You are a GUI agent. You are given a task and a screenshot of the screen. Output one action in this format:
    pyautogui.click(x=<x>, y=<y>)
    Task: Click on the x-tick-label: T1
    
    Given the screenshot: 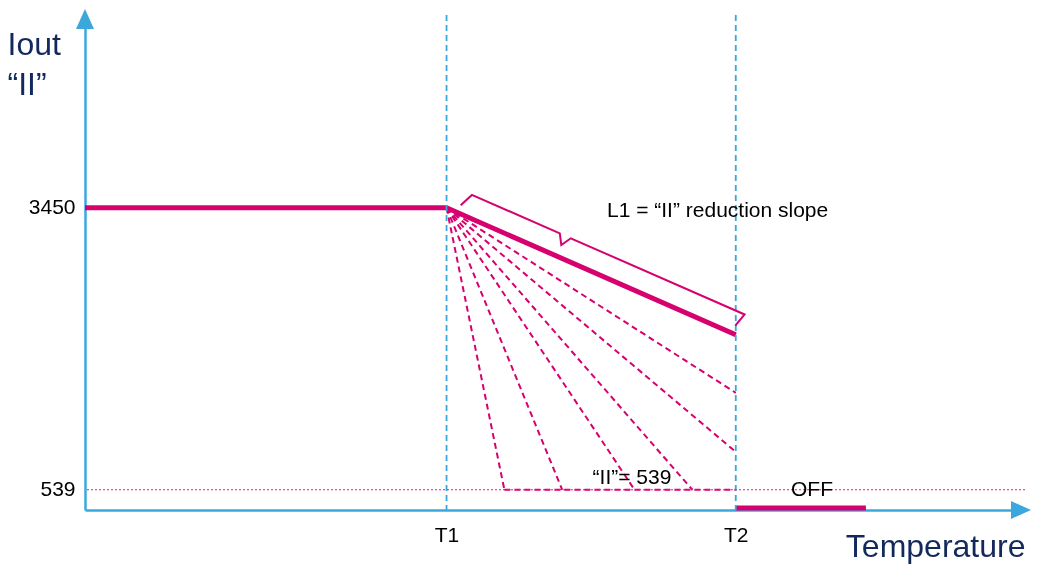 What is the action you would take?
    pyautogui.click(x=447, y=534)
    